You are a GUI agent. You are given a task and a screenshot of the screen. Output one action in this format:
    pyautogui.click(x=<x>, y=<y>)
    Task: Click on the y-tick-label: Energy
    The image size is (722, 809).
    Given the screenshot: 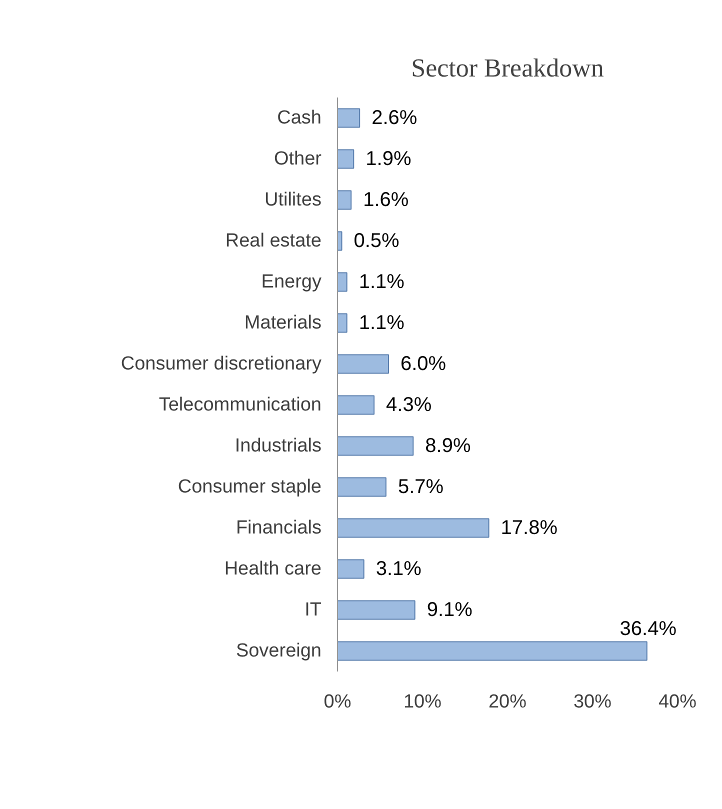 What is the action you would take?
    pyautogui.click(x=291, y=282)
    